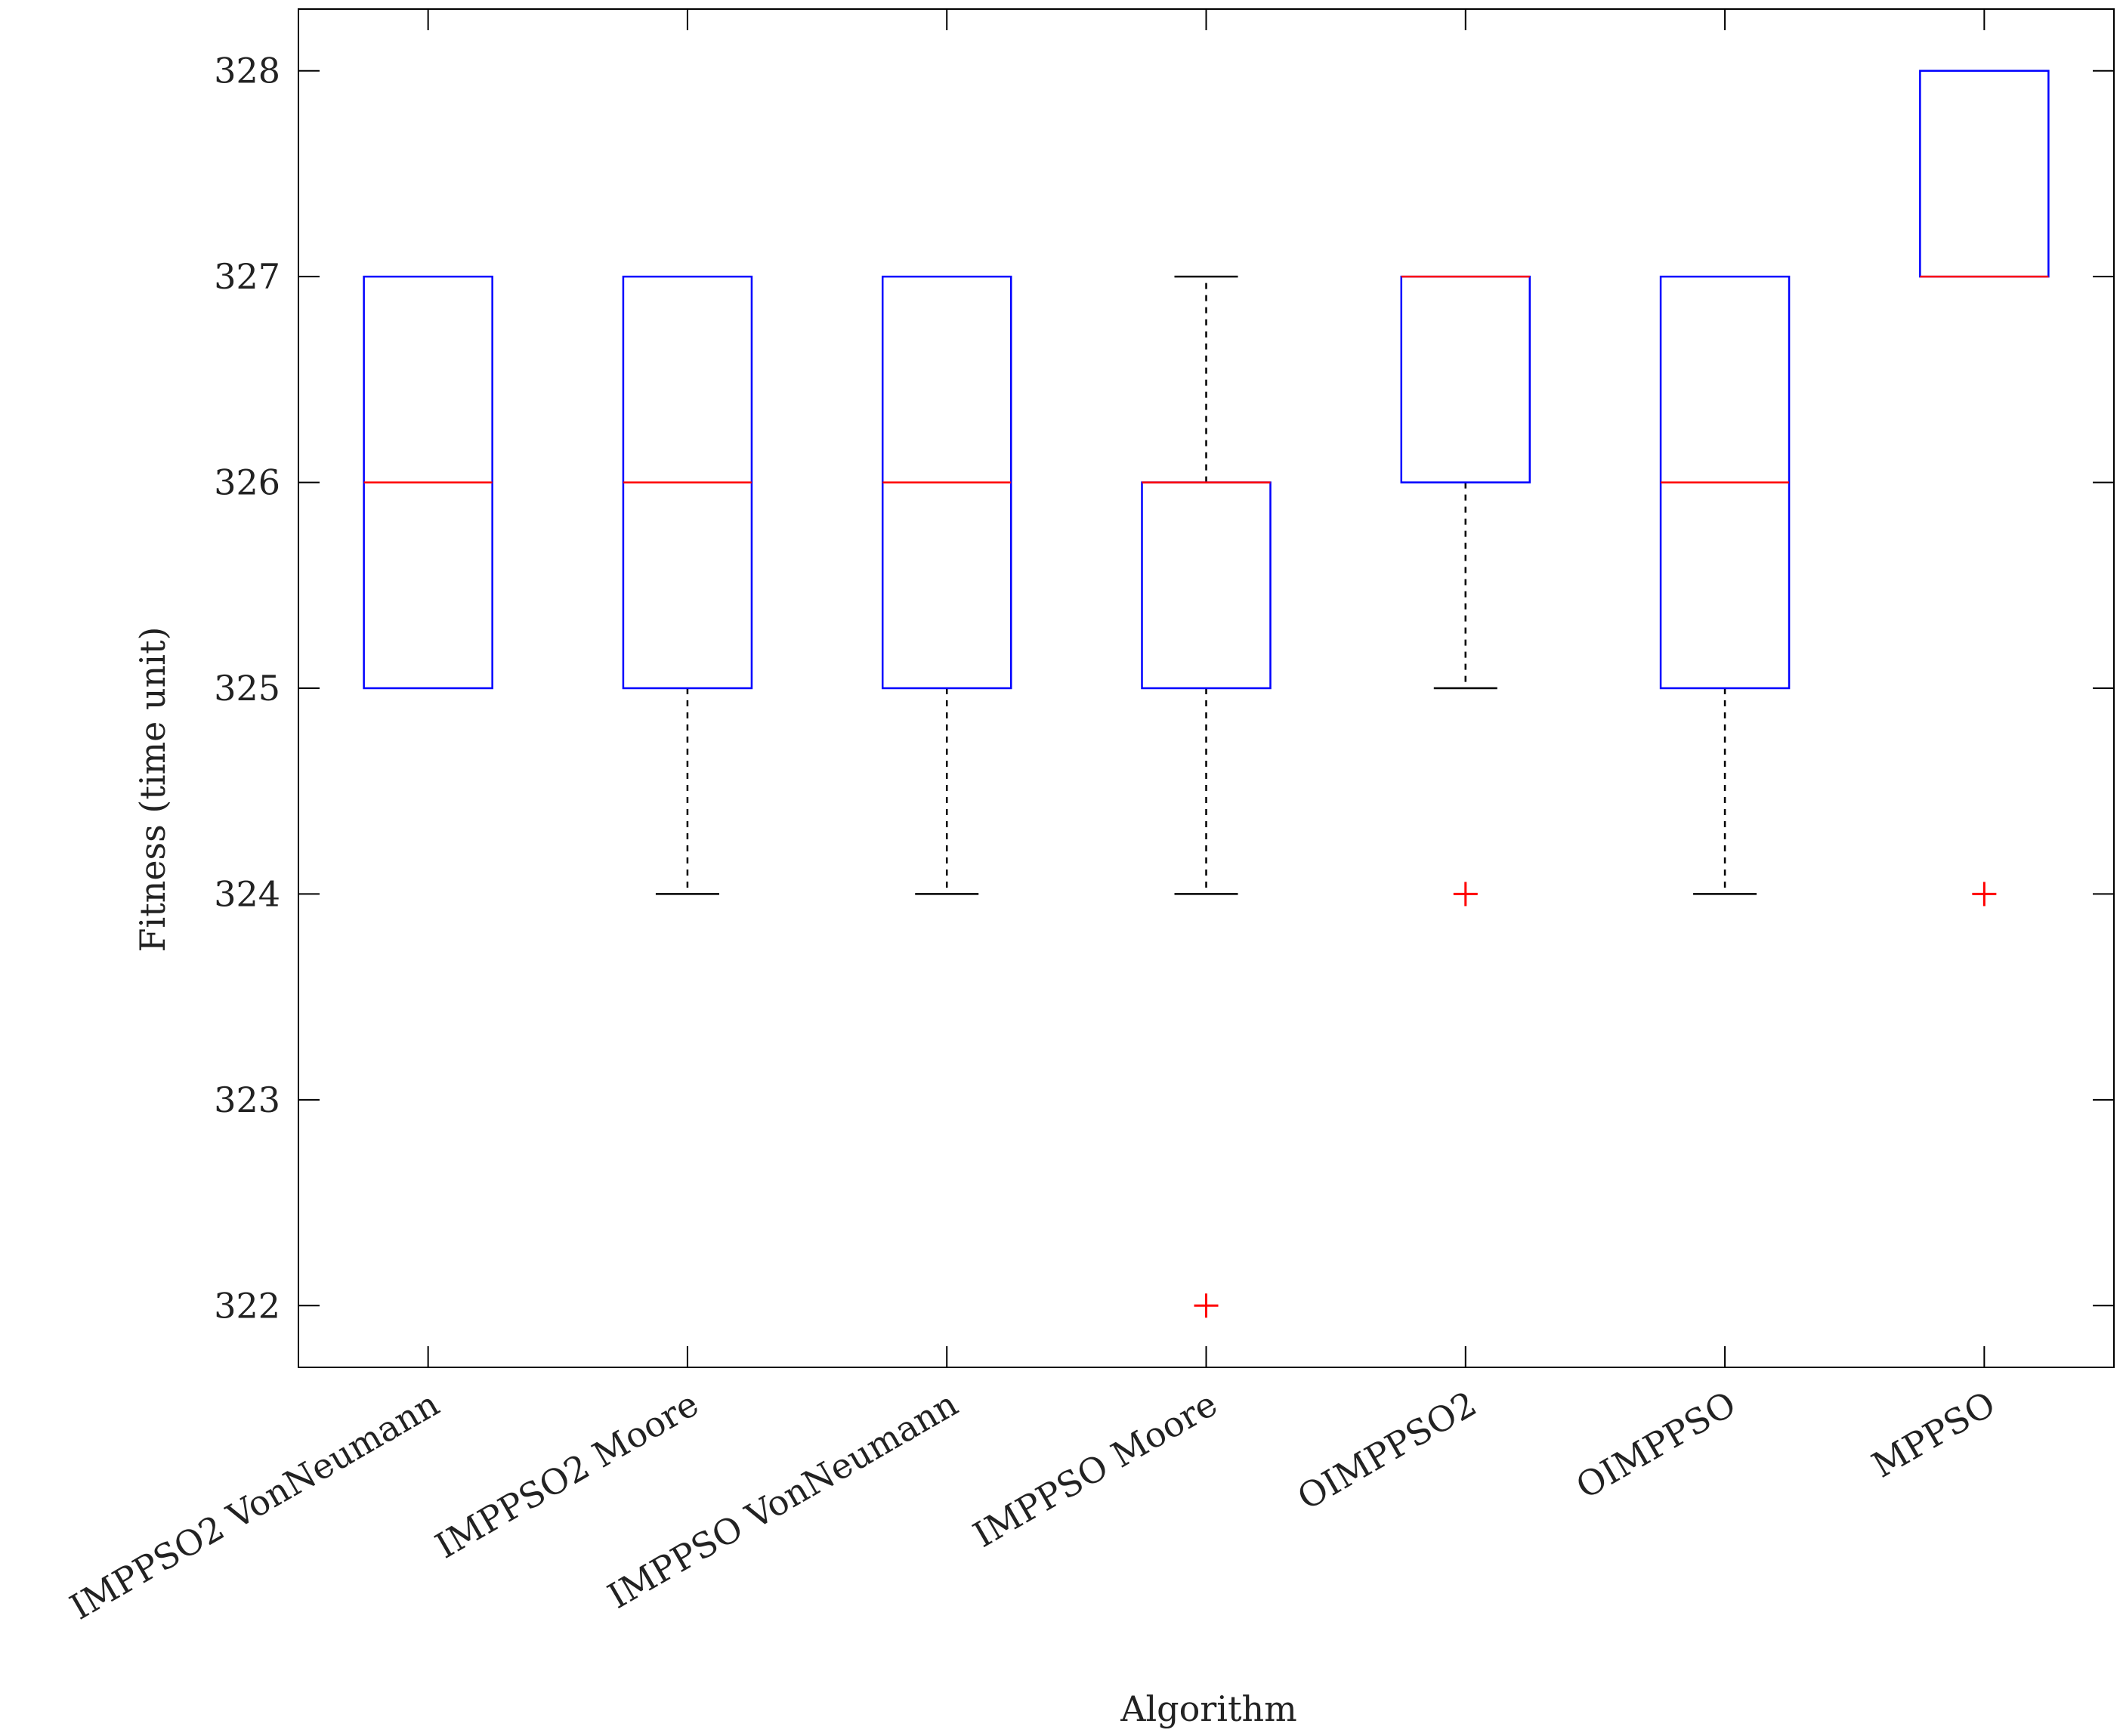  I want to click on box-oimppso2, so click(1465, 591).